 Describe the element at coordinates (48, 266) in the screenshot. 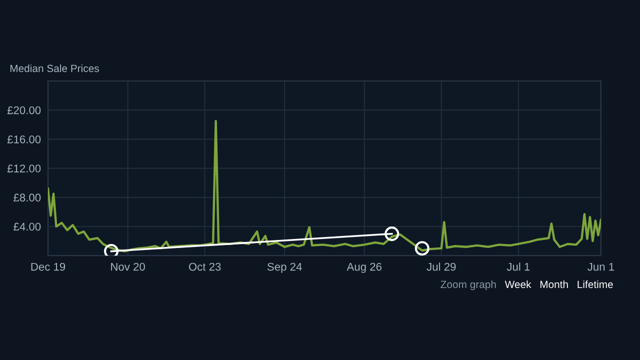

I see `x-tick-label: Dec 19` at that location.